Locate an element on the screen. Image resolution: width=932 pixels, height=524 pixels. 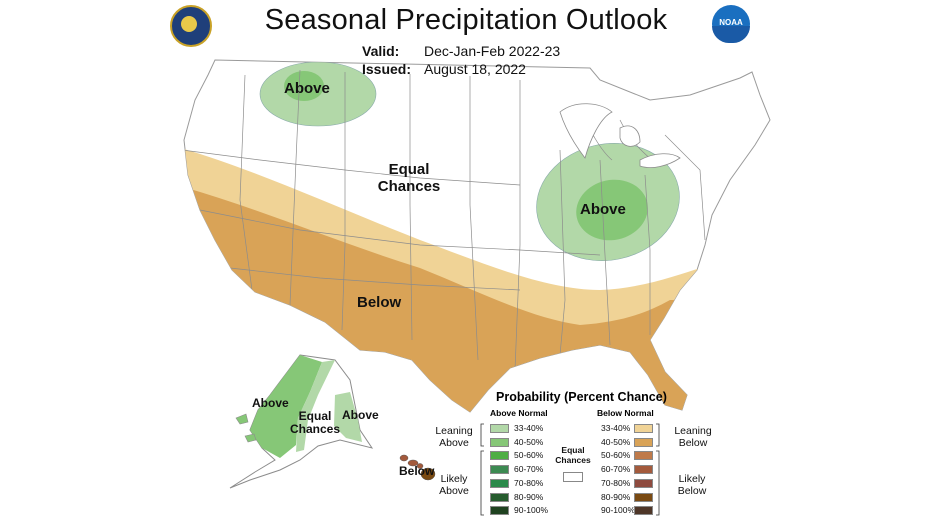
legend-below-range: 70-80% is located at coordinates (616, 483).